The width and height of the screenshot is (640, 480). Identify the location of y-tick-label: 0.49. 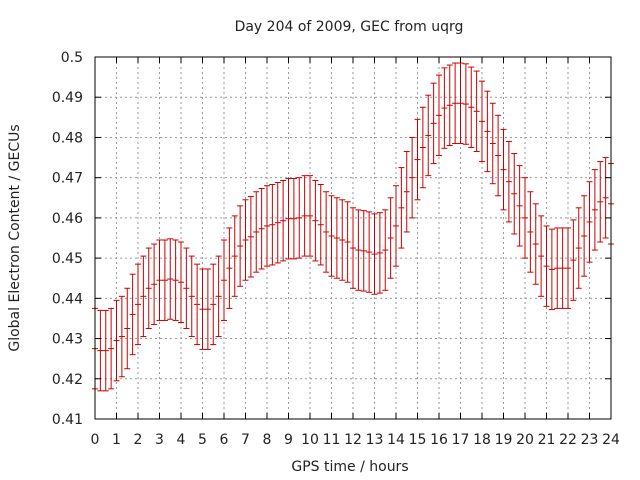
(67, 98).